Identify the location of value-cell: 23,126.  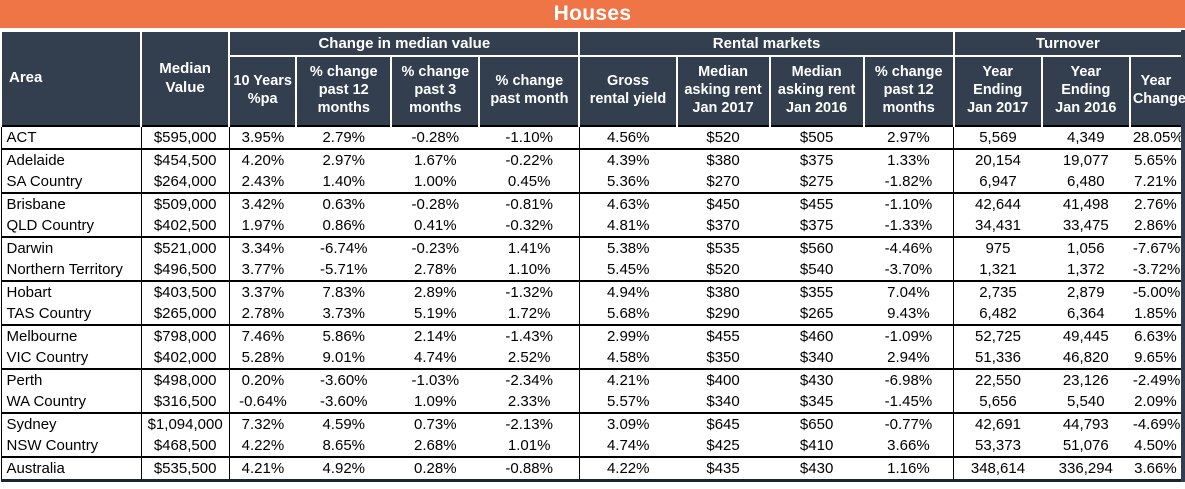
(1085, 379).